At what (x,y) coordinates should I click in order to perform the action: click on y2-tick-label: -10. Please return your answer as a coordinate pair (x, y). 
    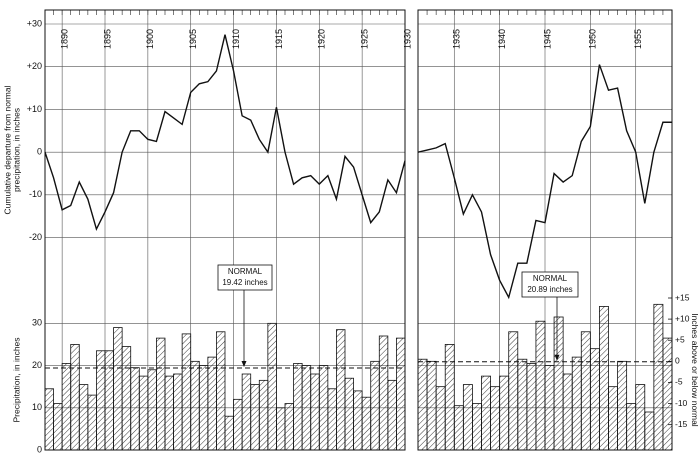
    Looking at the image, I should click on (681, 403).